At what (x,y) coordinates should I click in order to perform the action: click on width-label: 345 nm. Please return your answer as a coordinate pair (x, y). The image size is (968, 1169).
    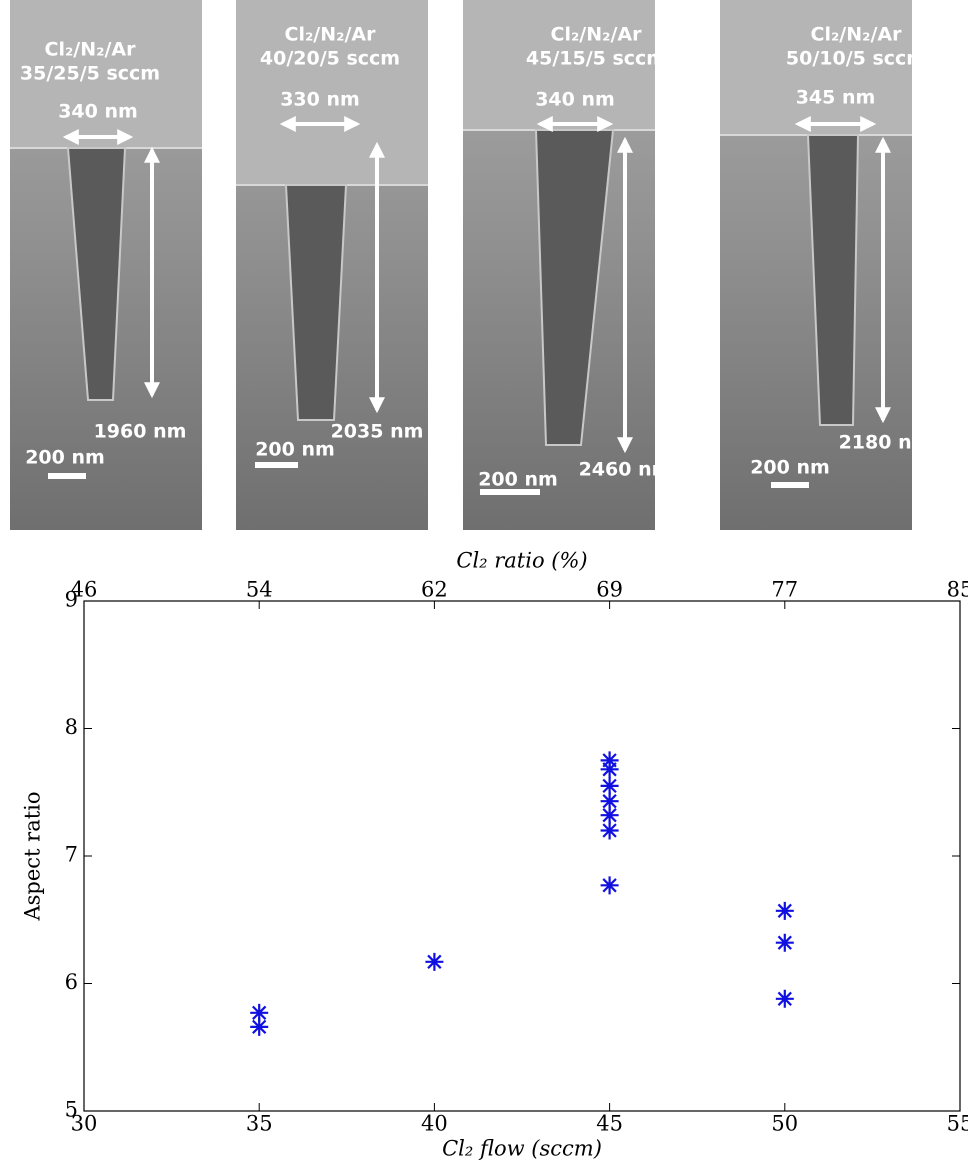
    Looking at the image, I should click on (836, 98).